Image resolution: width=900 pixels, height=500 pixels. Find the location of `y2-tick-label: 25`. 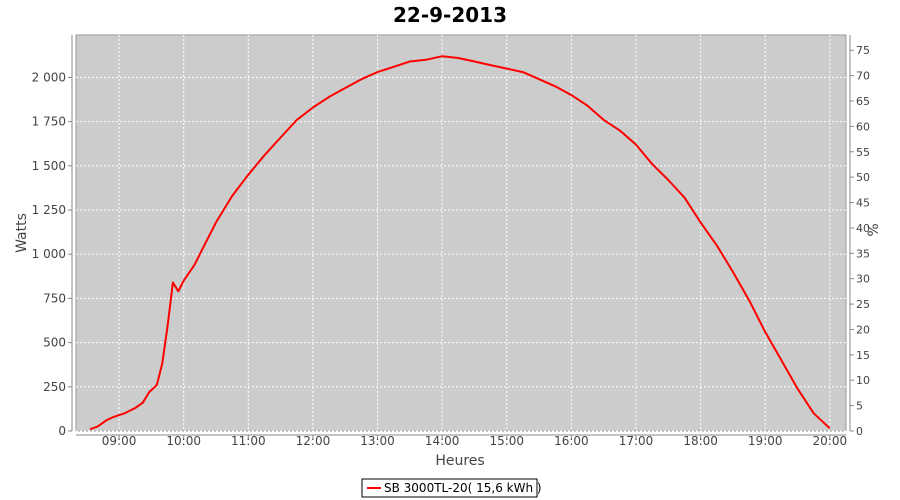

y2-tick-label: 25 is located at coordinates (863, 304).